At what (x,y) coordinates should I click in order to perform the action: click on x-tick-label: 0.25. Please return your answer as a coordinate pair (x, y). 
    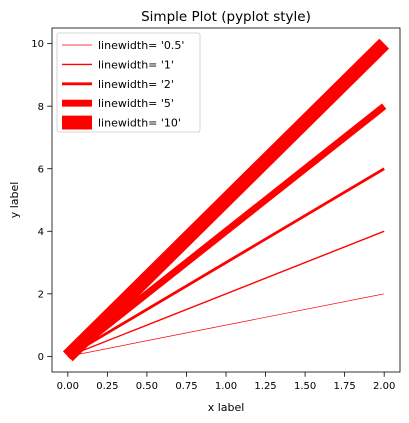
    Looking at the image, I should click on (107, 386).